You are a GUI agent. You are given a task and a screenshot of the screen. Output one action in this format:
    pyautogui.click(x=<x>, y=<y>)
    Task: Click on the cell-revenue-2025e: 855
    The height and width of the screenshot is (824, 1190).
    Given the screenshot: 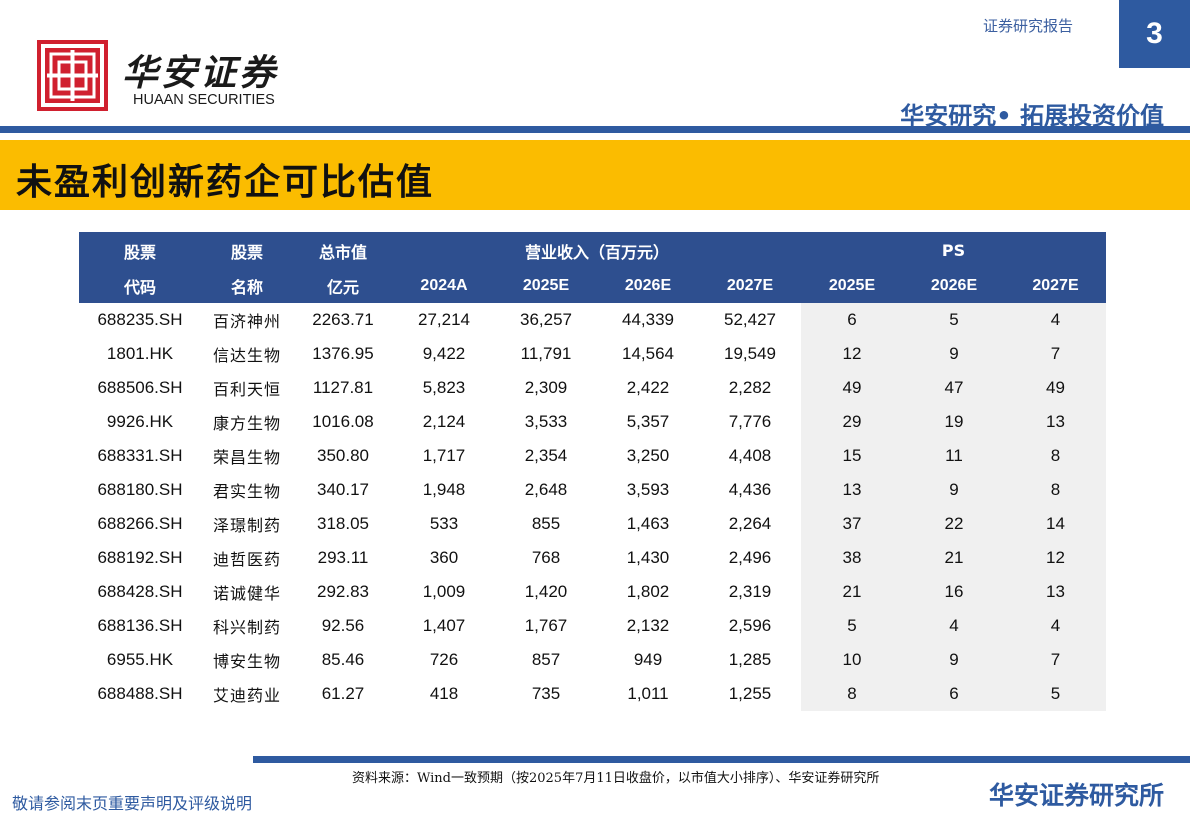 What is the action you would take?
    pyautogui.click(x=546, y=523)
    